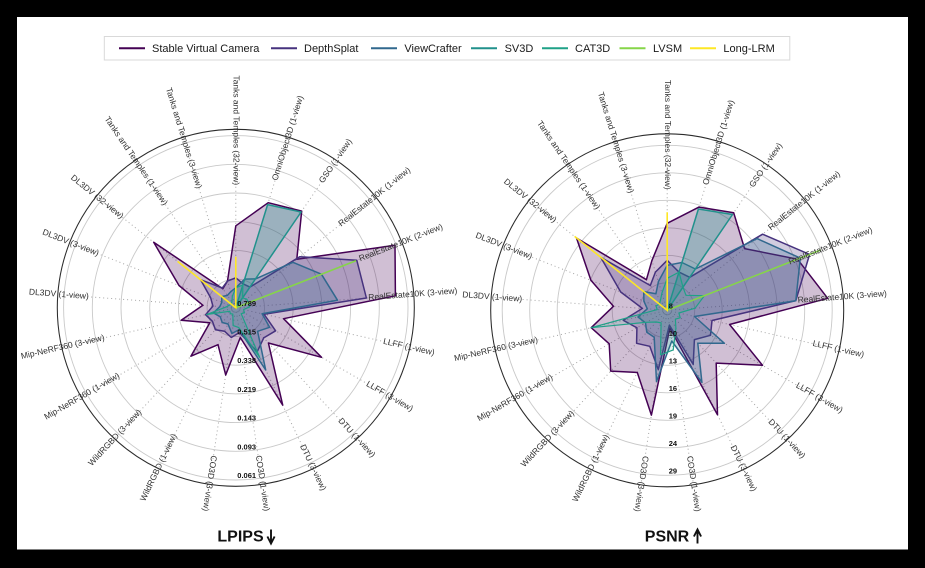  Describe the element at coordinates (592, 49) in the screenshot. I see `svg-text: CAT3D` at that location.